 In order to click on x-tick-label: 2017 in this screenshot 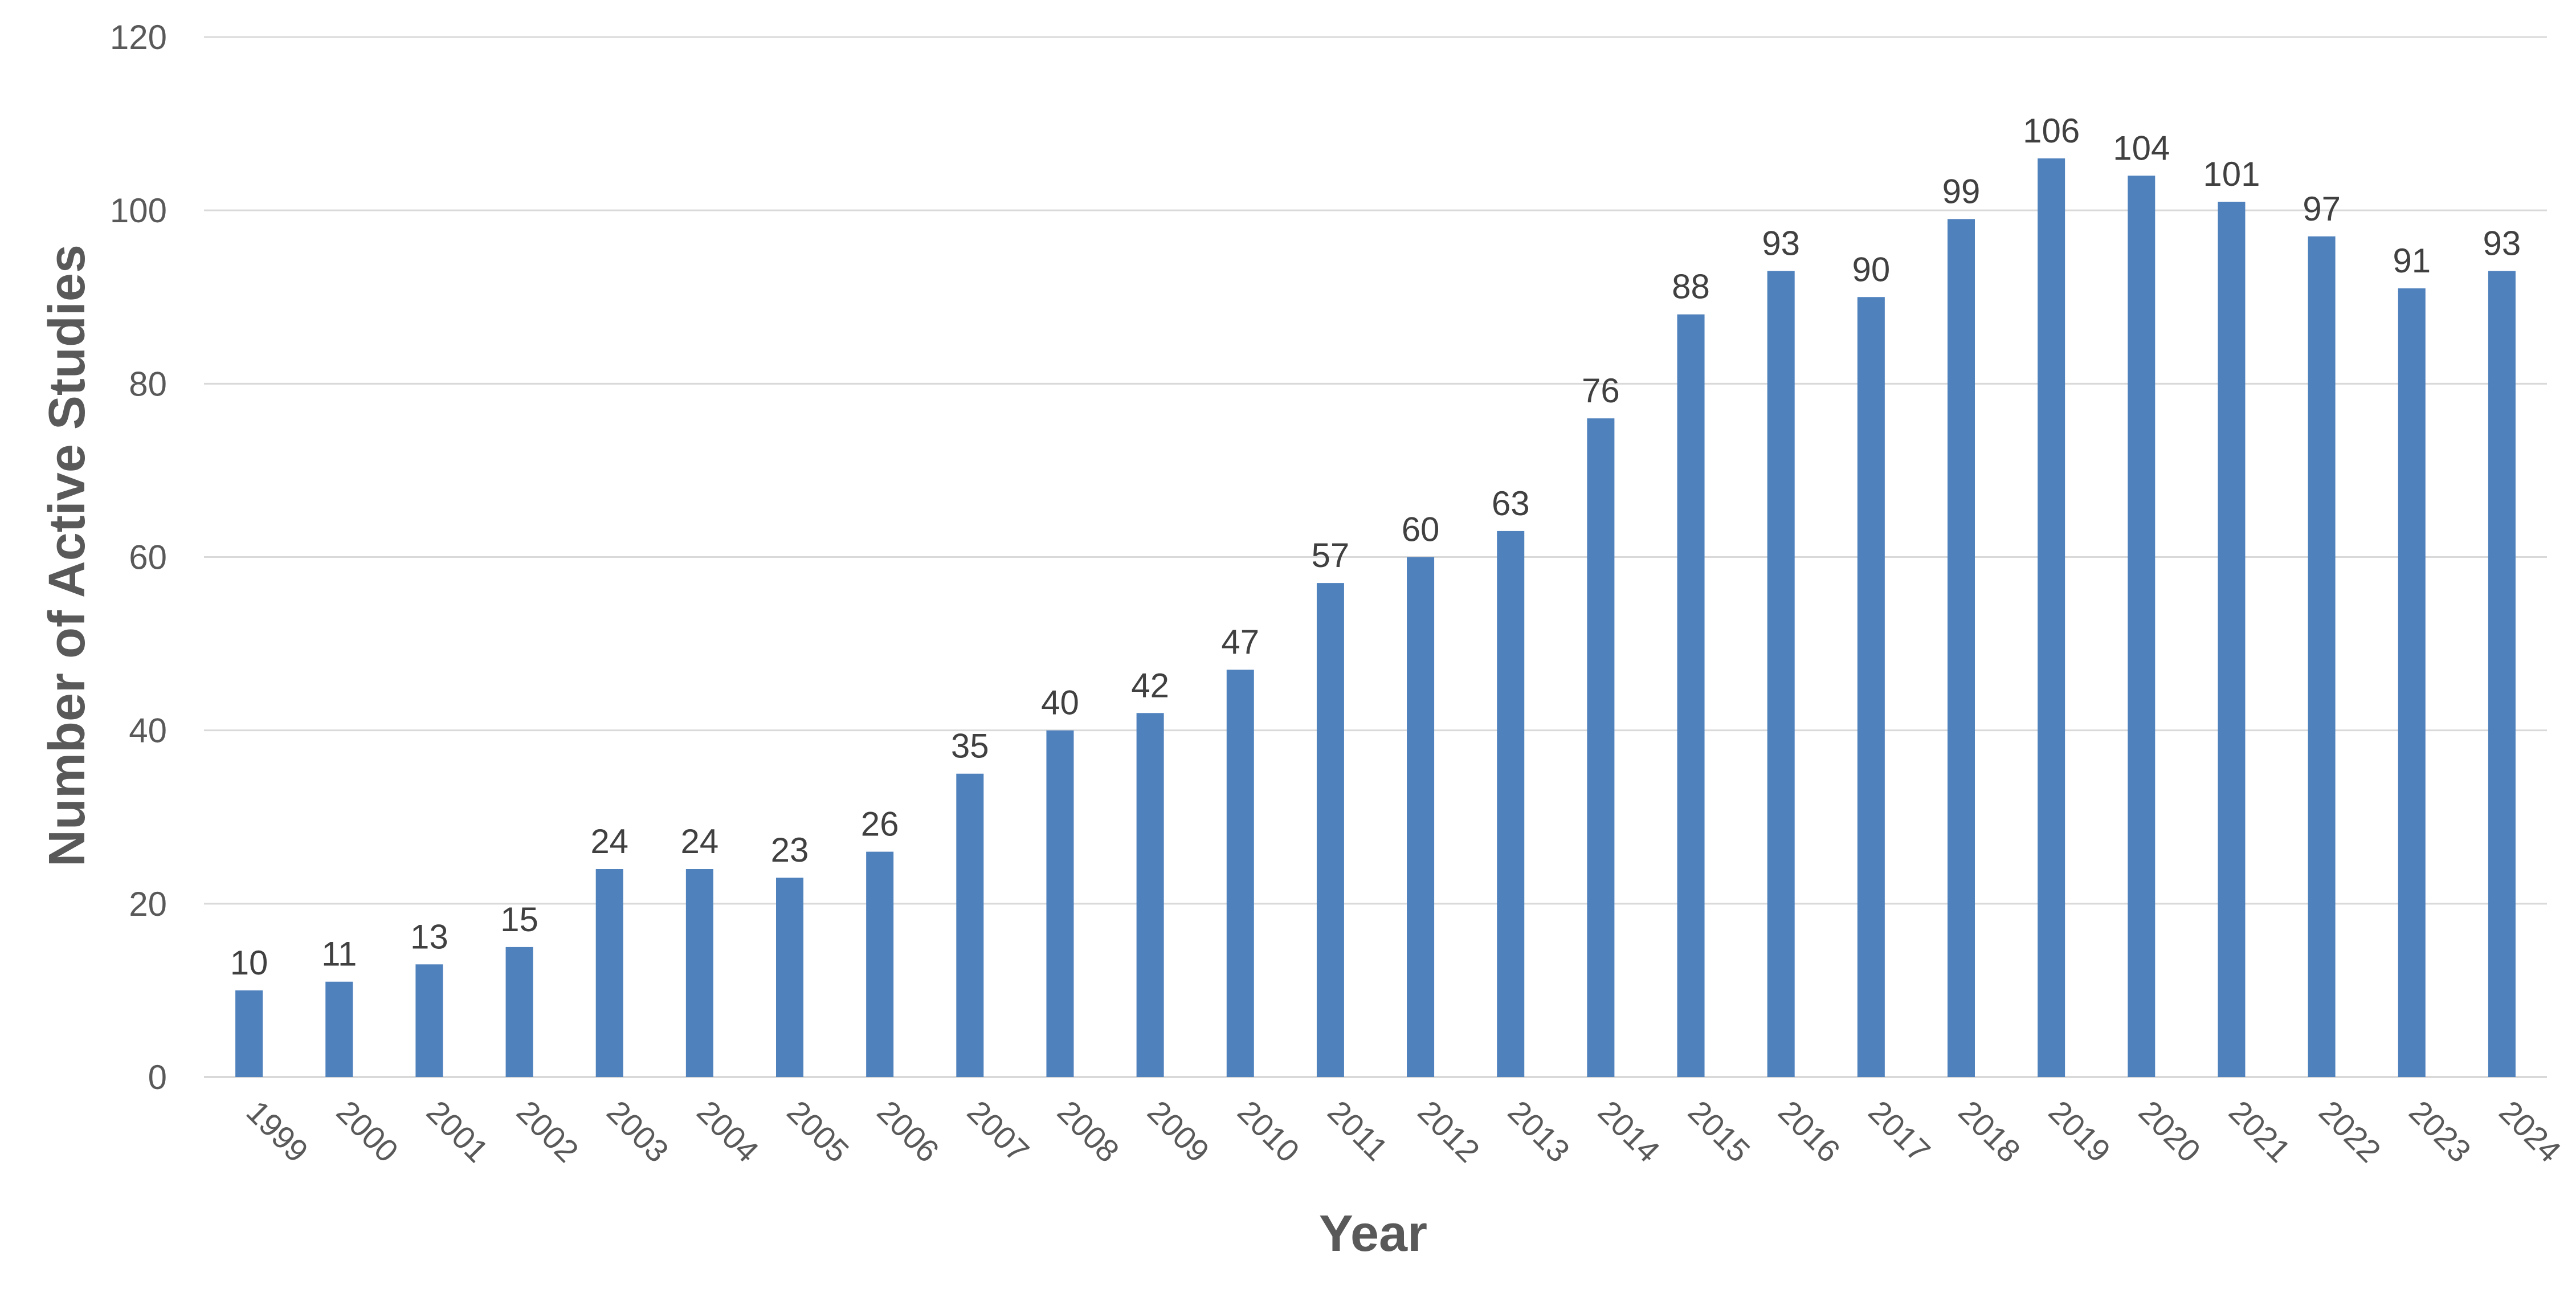, I will do `click(1899, 1131)`.